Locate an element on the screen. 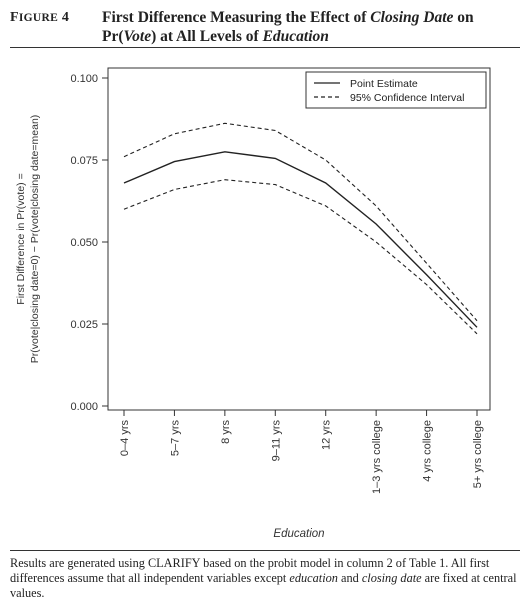 This screenshot has width=530, height=616. y-tick-label: 0.100 is located at coordinates (84, 79).